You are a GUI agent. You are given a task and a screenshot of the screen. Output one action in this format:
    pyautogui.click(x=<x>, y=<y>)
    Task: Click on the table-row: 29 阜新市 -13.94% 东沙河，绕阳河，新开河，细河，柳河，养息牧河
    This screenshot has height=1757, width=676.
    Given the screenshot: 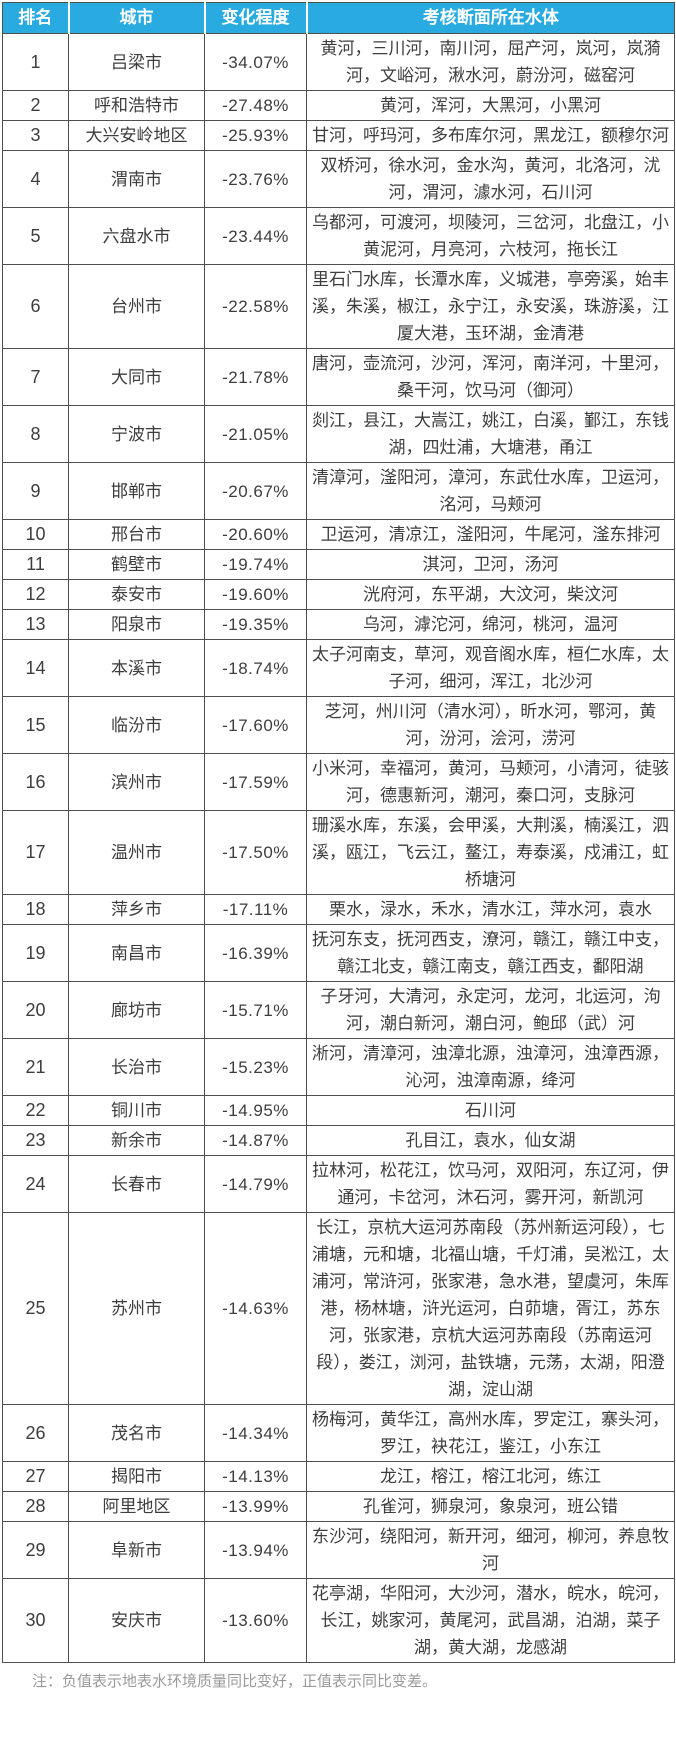 What is the action you would take?
    pyautogui.click(x=338, y=1550)
    